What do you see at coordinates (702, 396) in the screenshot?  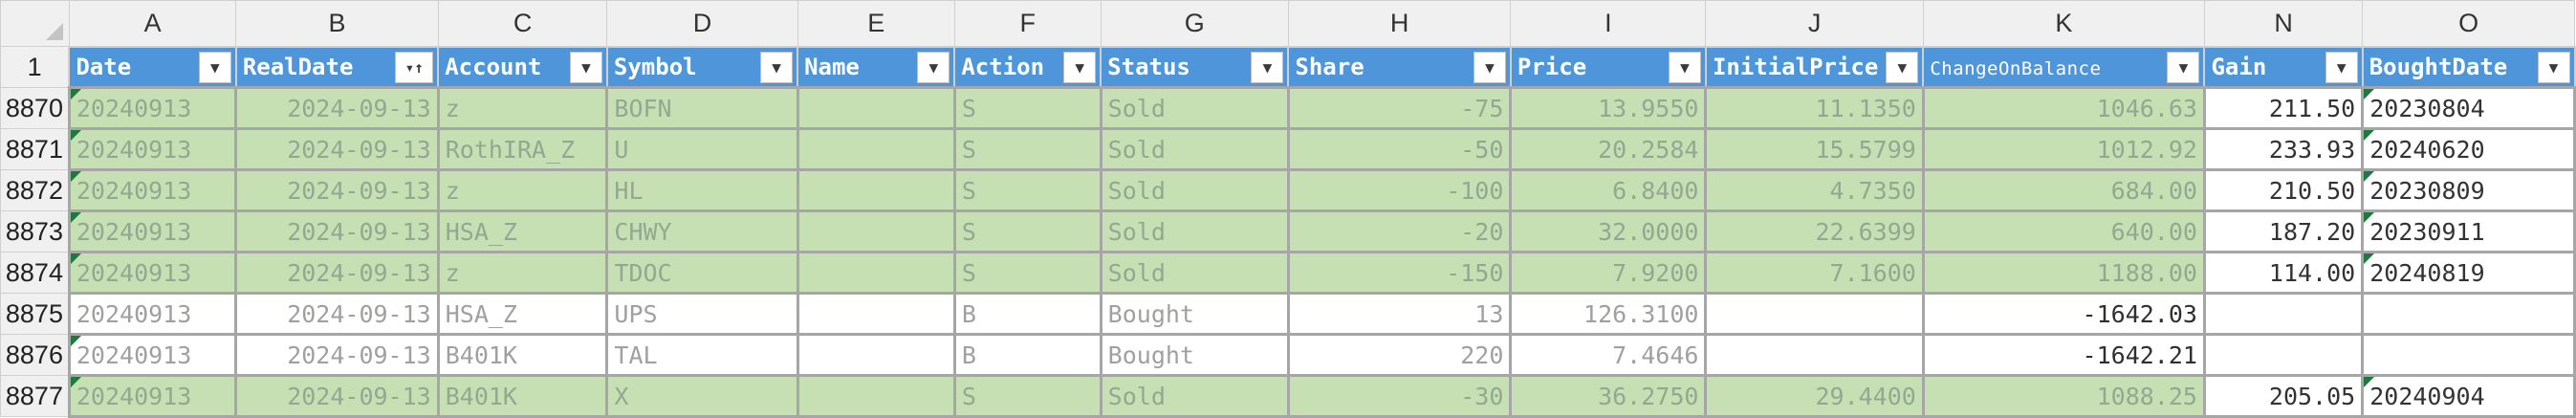 I see `cell-symbol: X` at bounding box center [702, 396].